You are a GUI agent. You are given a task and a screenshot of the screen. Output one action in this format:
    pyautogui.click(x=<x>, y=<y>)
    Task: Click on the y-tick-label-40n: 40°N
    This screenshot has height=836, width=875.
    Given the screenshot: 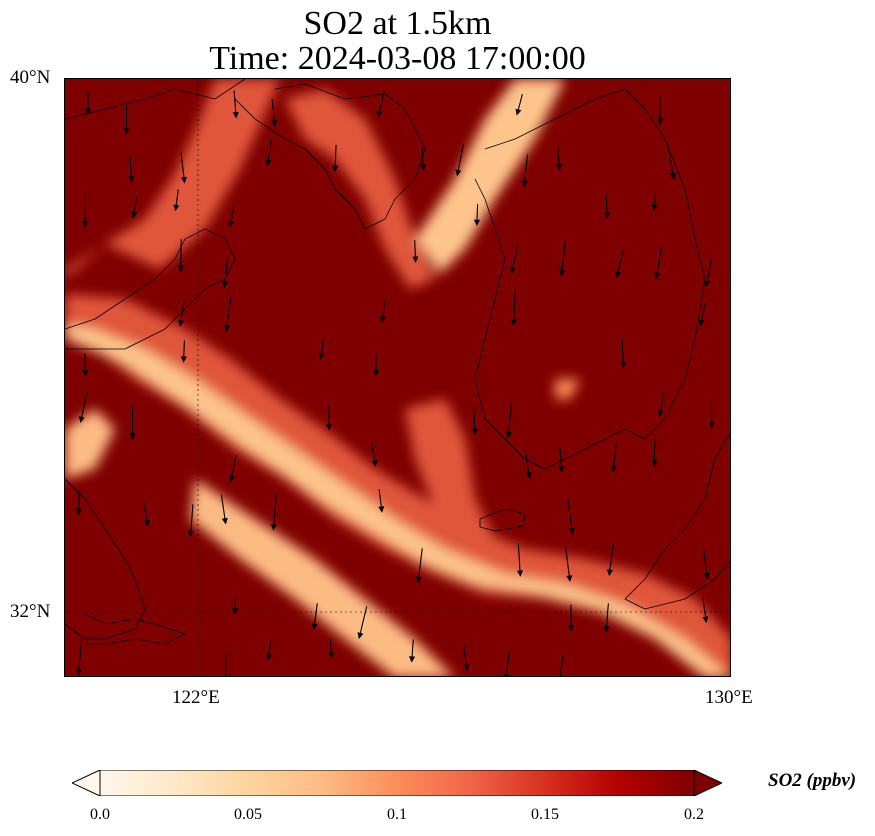 What is the action you would take?
    pyautogui.click(x=30, y=77)
    